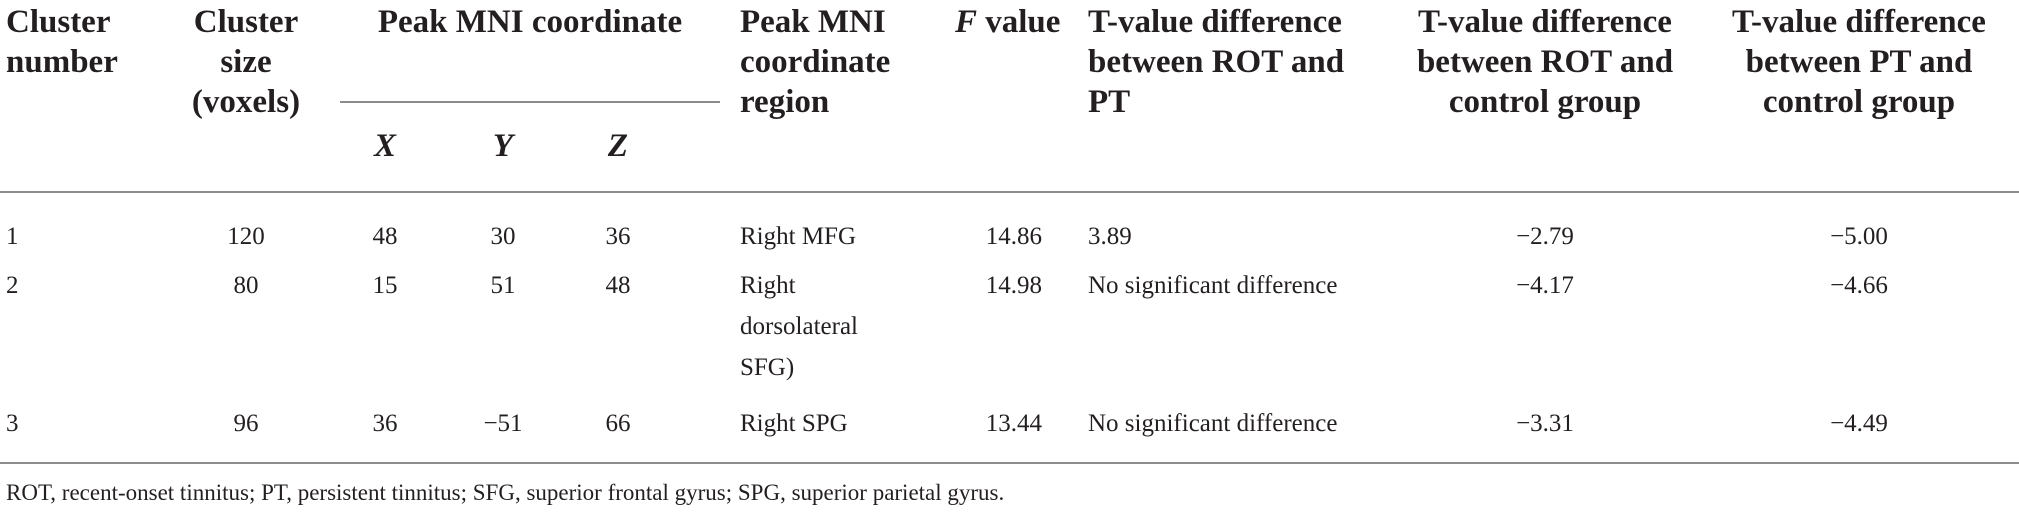  What do you see at coordinates (1859, 236) in the screenshot?
I see `cell-t-pt-control: −5.00` at bounding box center [1859, 236].